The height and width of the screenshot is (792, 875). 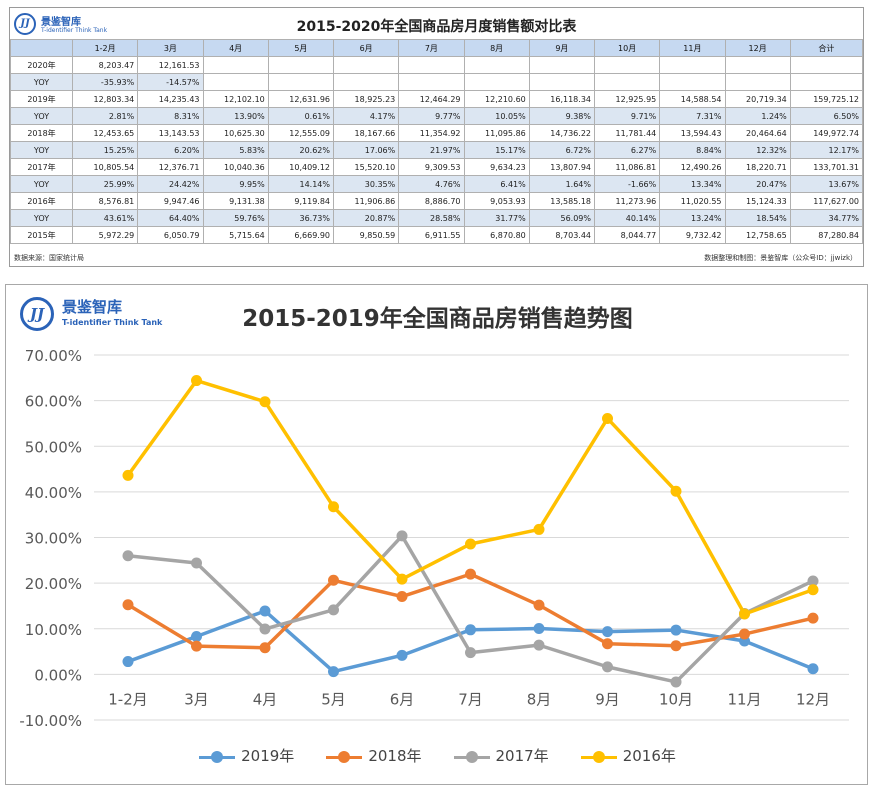 I want to click on value-cell: 0.61%, so click(x=301, y=116).